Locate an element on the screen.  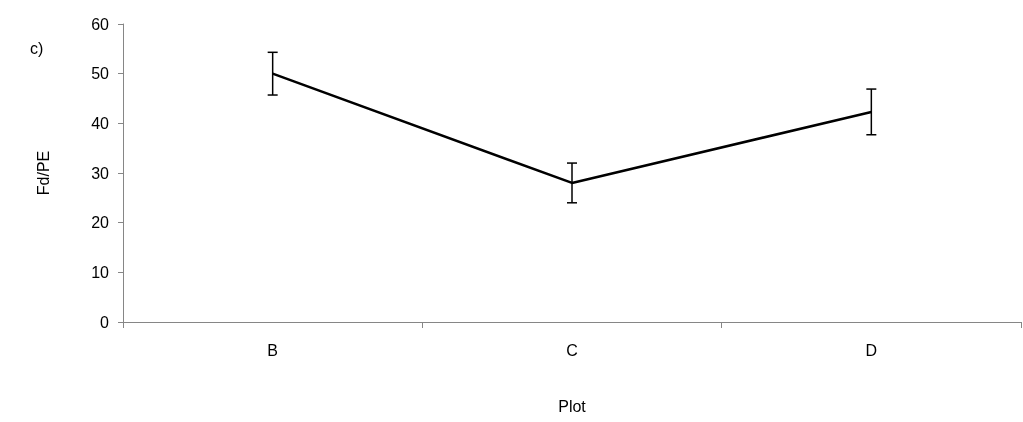
y-tick-label: 30 is located at coordinates (100, 173).